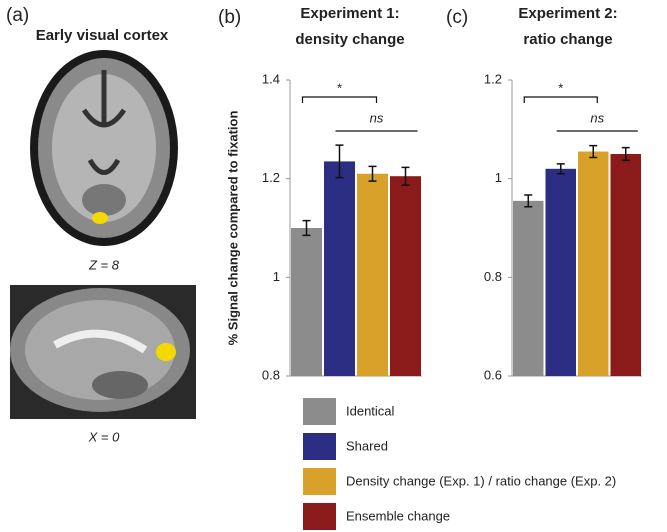 Image resolution: width=667 pixels, height=532 pixels. I want to click on sagittal-caption: X = 0, so click(104, 436).